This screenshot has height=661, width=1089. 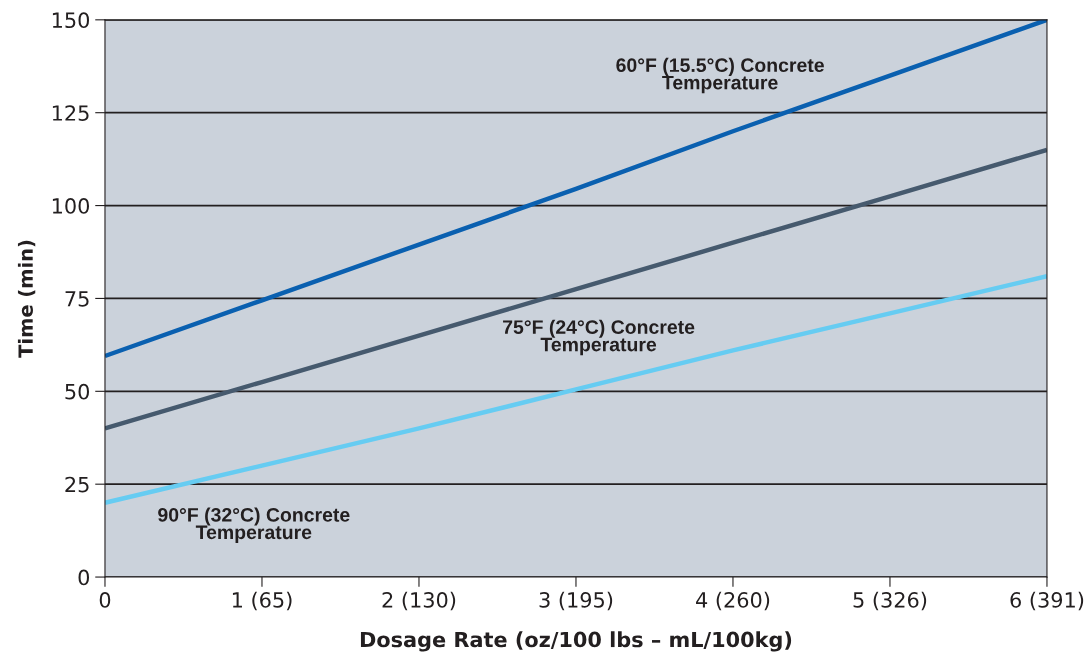 What do you see at coordinates (262, 601) in the screenshot?
I see `x-tick-label: 1 (65)` at bounding box center [262, 601].